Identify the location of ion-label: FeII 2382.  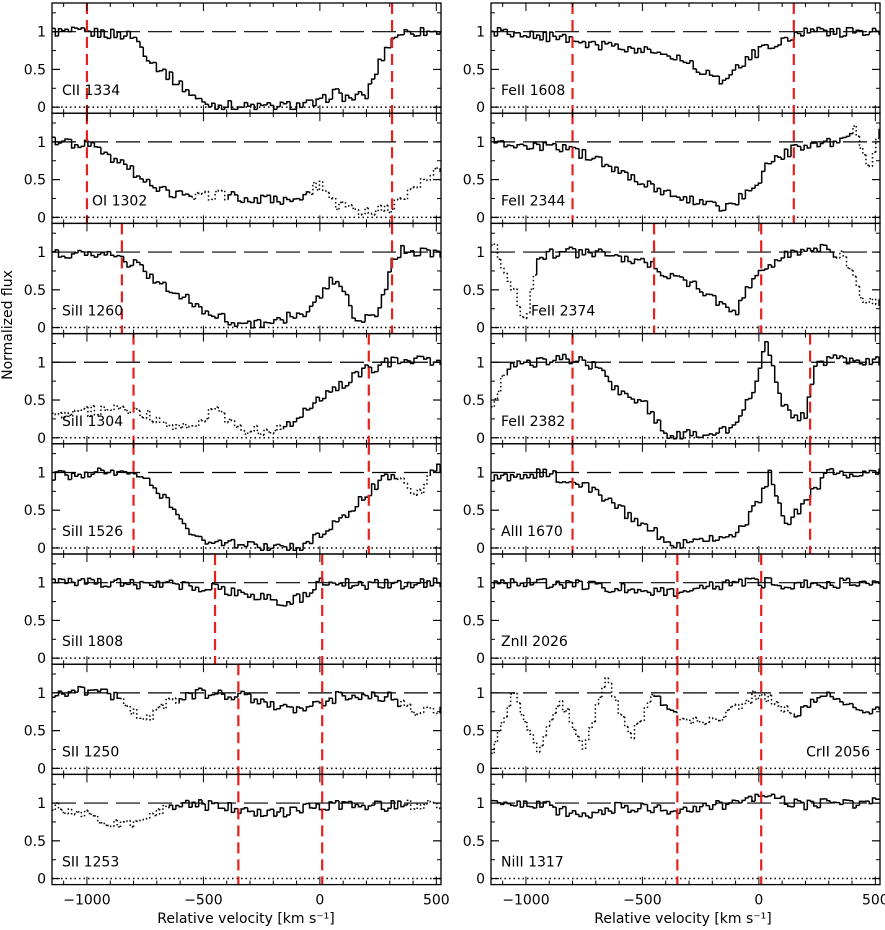
(533, 422).